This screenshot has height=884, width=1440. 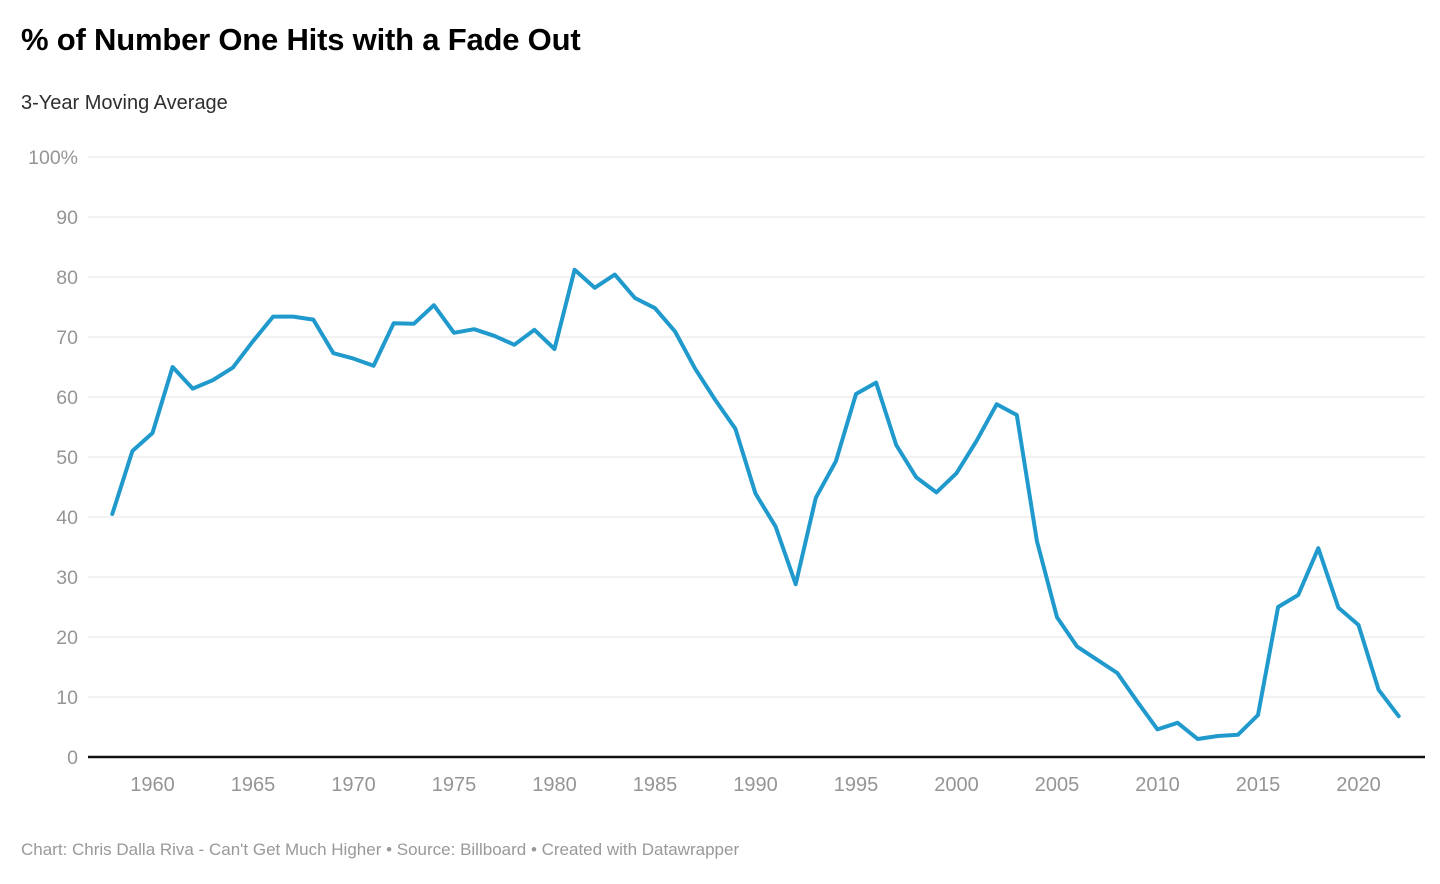 I want to click on chart-subtitle: 3-Year Moving Average, so click(x=124, y=103).